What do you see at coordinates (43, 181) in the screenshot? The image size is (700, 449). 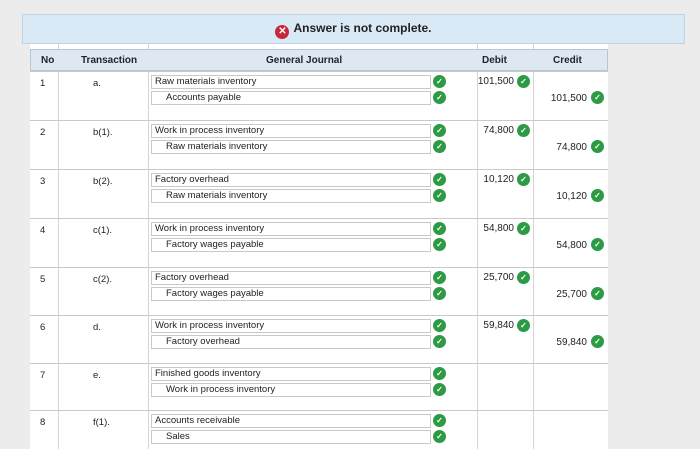 I see `row-number: 3` at bounding box center [43, 181].